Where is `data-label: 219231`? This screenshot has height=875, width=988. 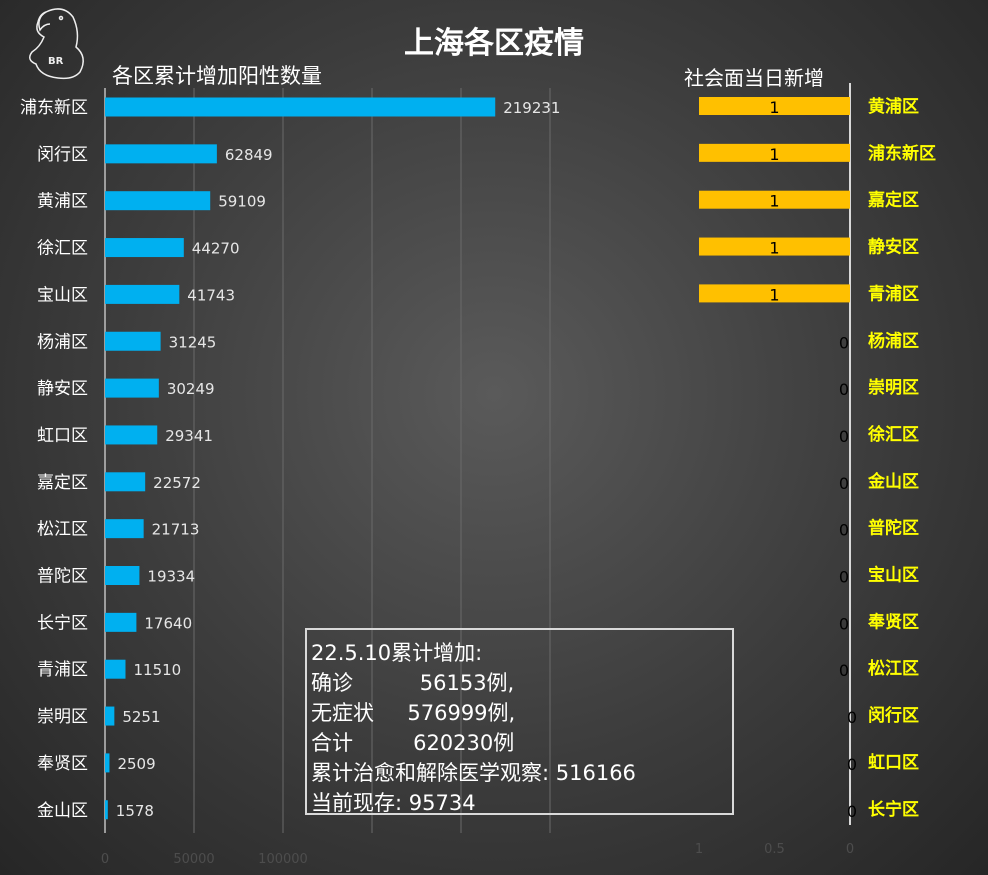 data-label: 219231 is located at coordinates (531, 108).